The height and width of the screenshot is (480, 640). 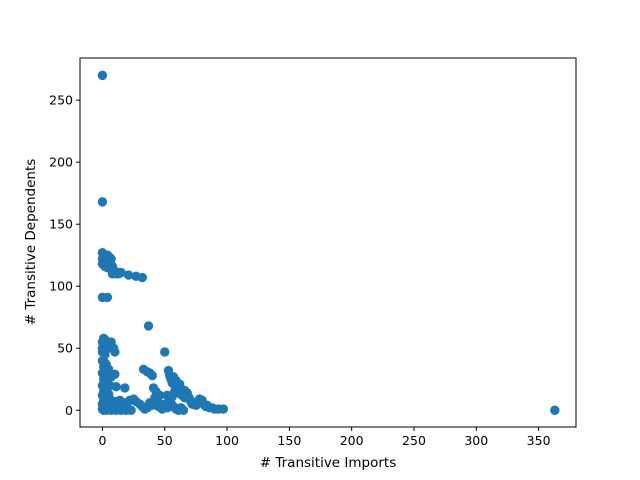 What do you see at coordinates (476, 440) in the screenshot?
I see `x-tick-label: 300` at bounding box center [476, 440].